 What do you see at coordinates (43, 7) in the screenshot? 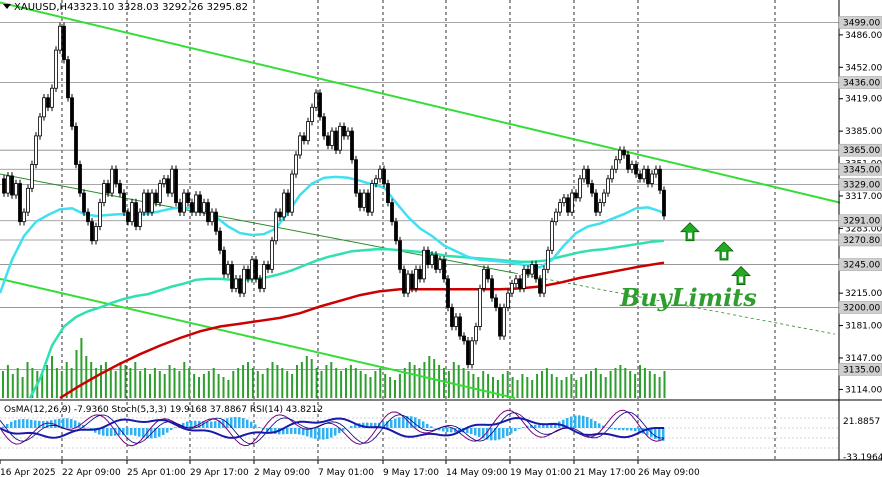
I see `symbol-label: XAUUSD,H4` at bounding box center [43, 7].